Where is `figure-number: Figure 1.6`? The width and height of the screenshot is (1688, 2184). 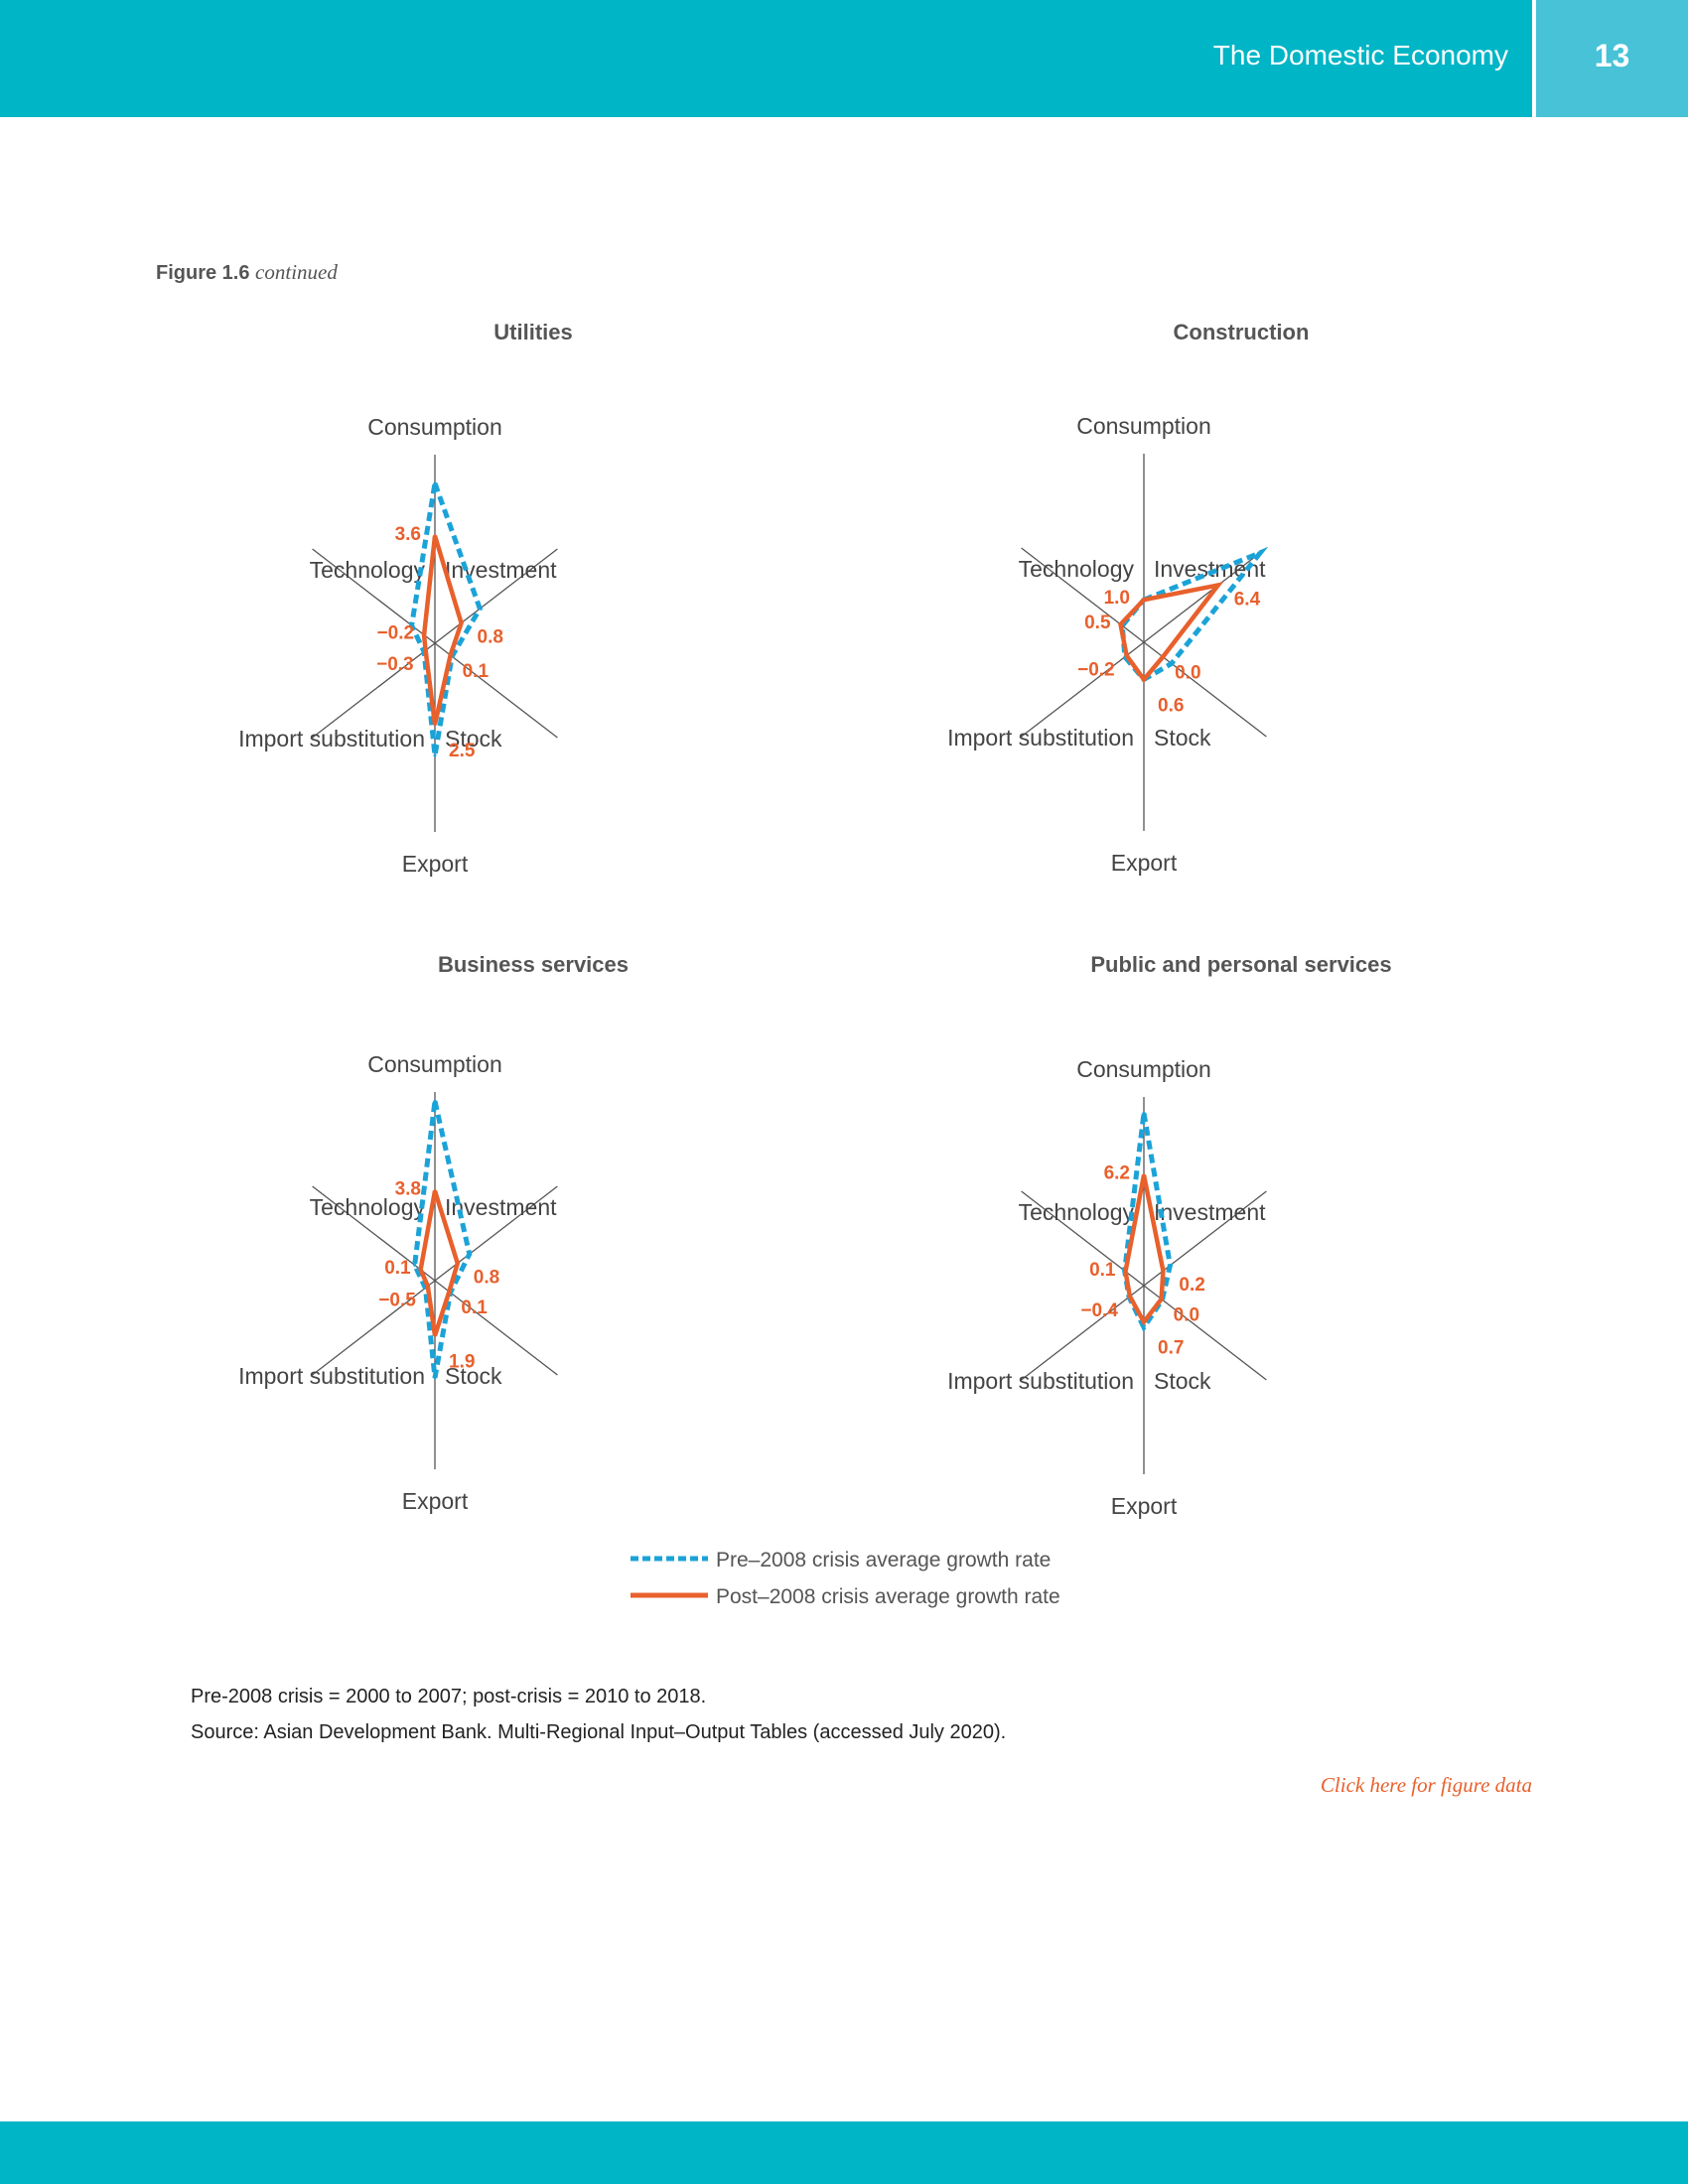
figure-number: Figure 1.6 is located at coordinates (203, 273).